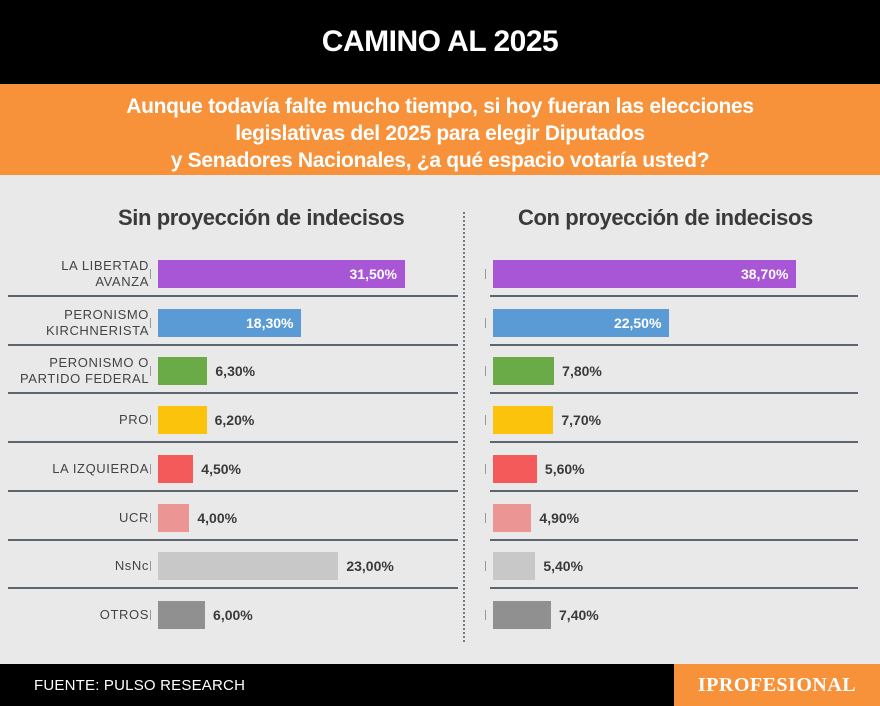  What do you see at coordinates (97, 330) in the screenshot?
I see `category-label-line: KIRCHNERISTA` at bounding box center [97, 330].